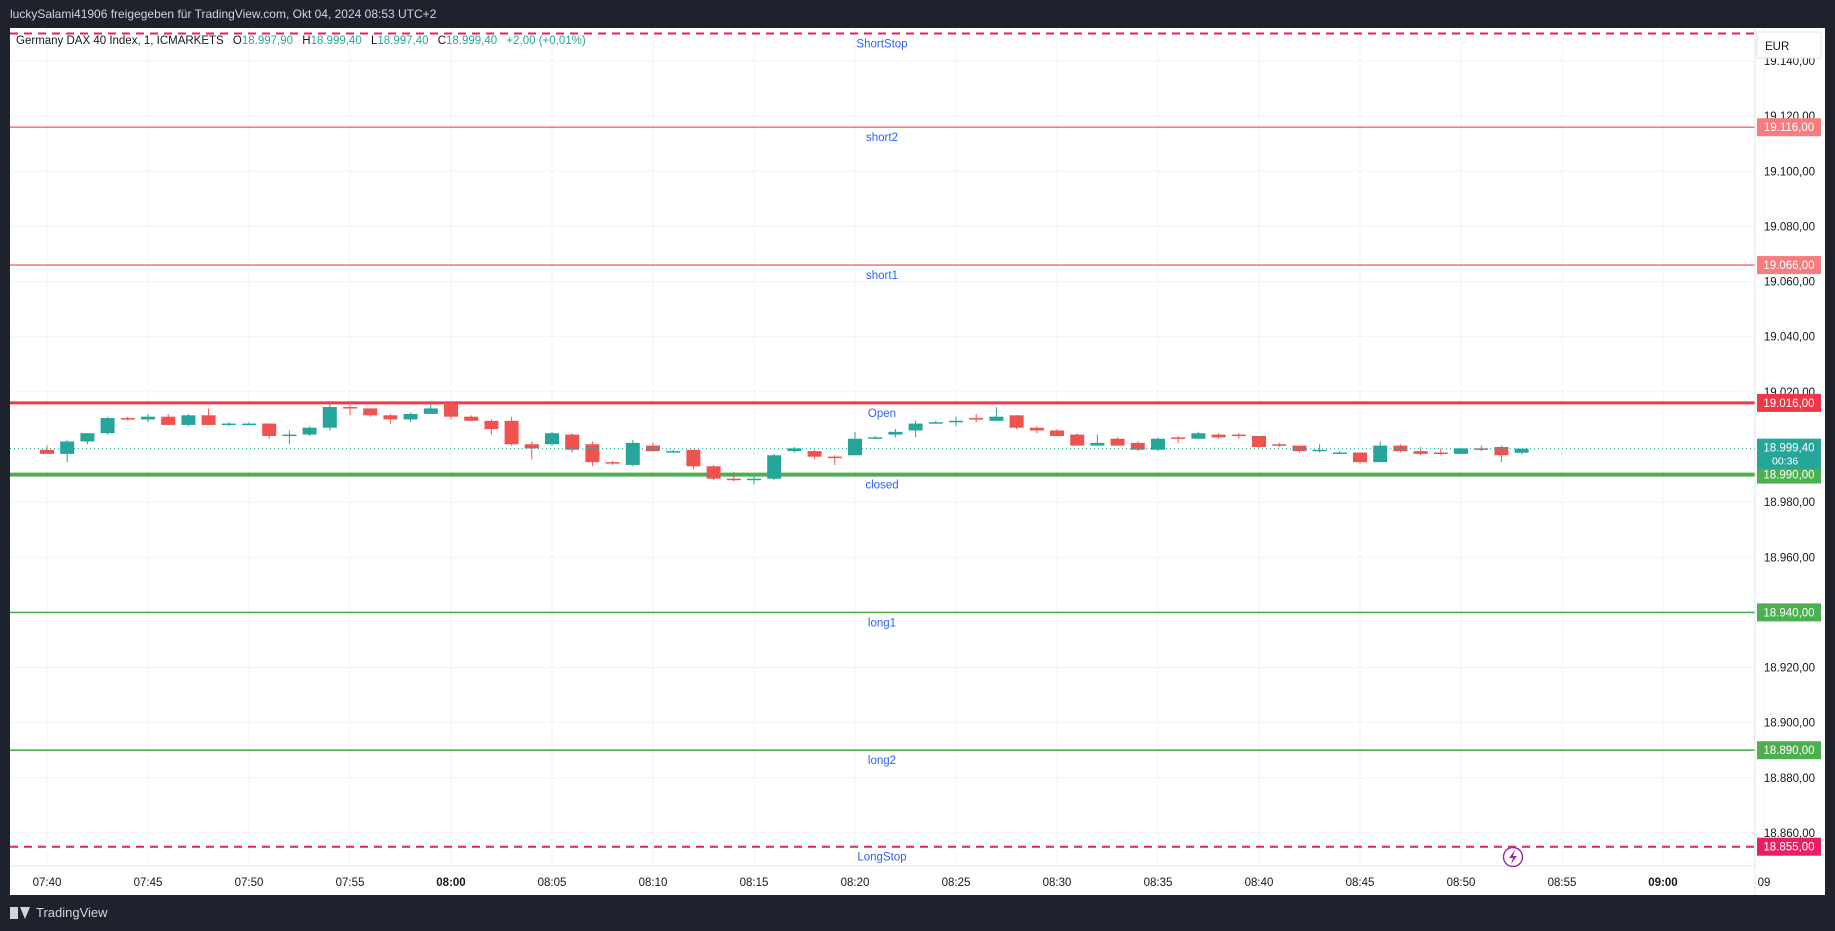  I want to click on y-tick-9: 18.920,00, so click(1789, 669).